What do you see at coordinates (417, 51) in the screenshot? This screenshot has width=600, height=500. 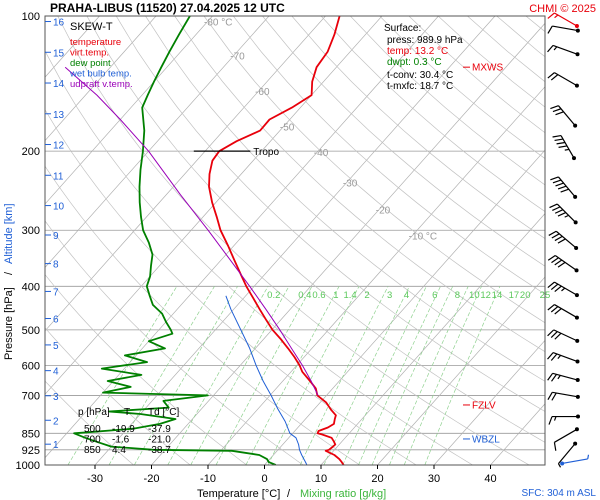 I see `surface-value: temp: 13.2 °C` at bounding box center [417, 51].